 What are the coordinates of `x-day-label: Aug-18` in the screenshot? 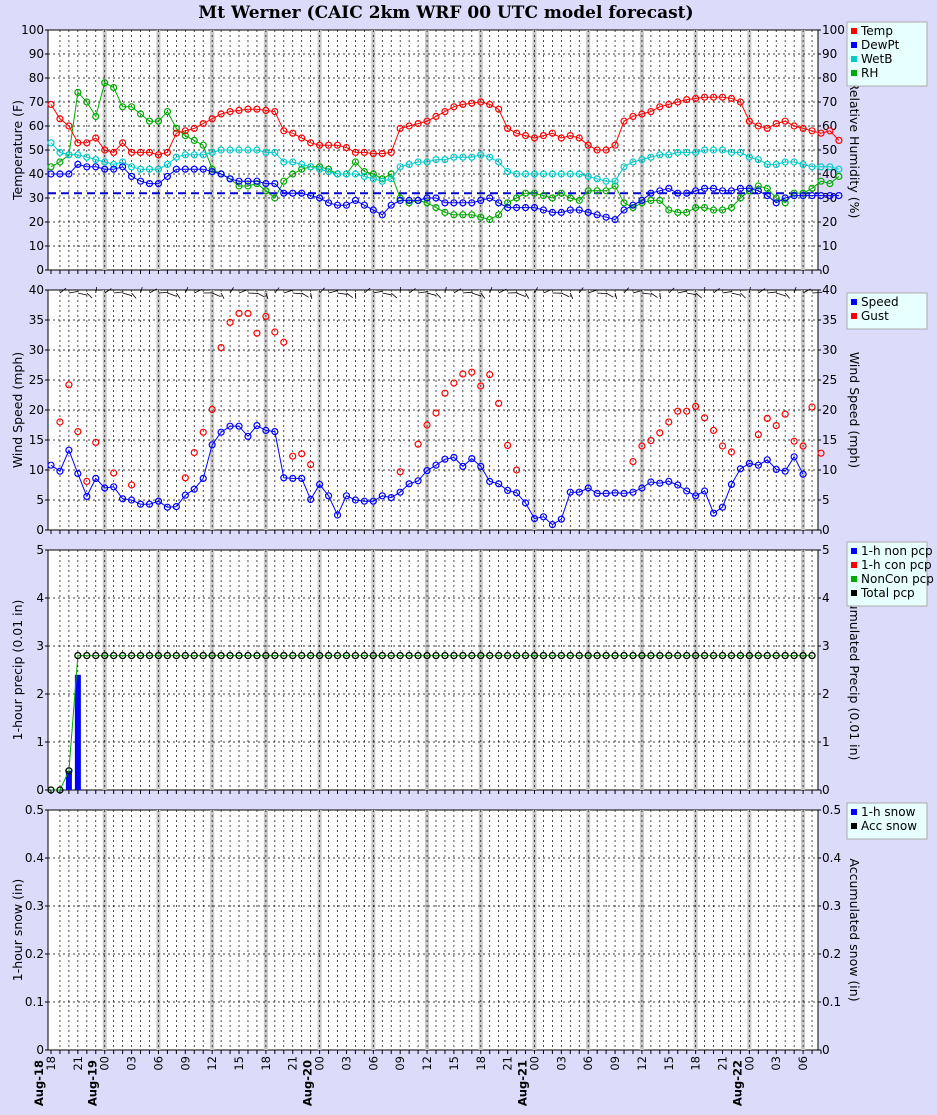 It's located at (39, 1083).